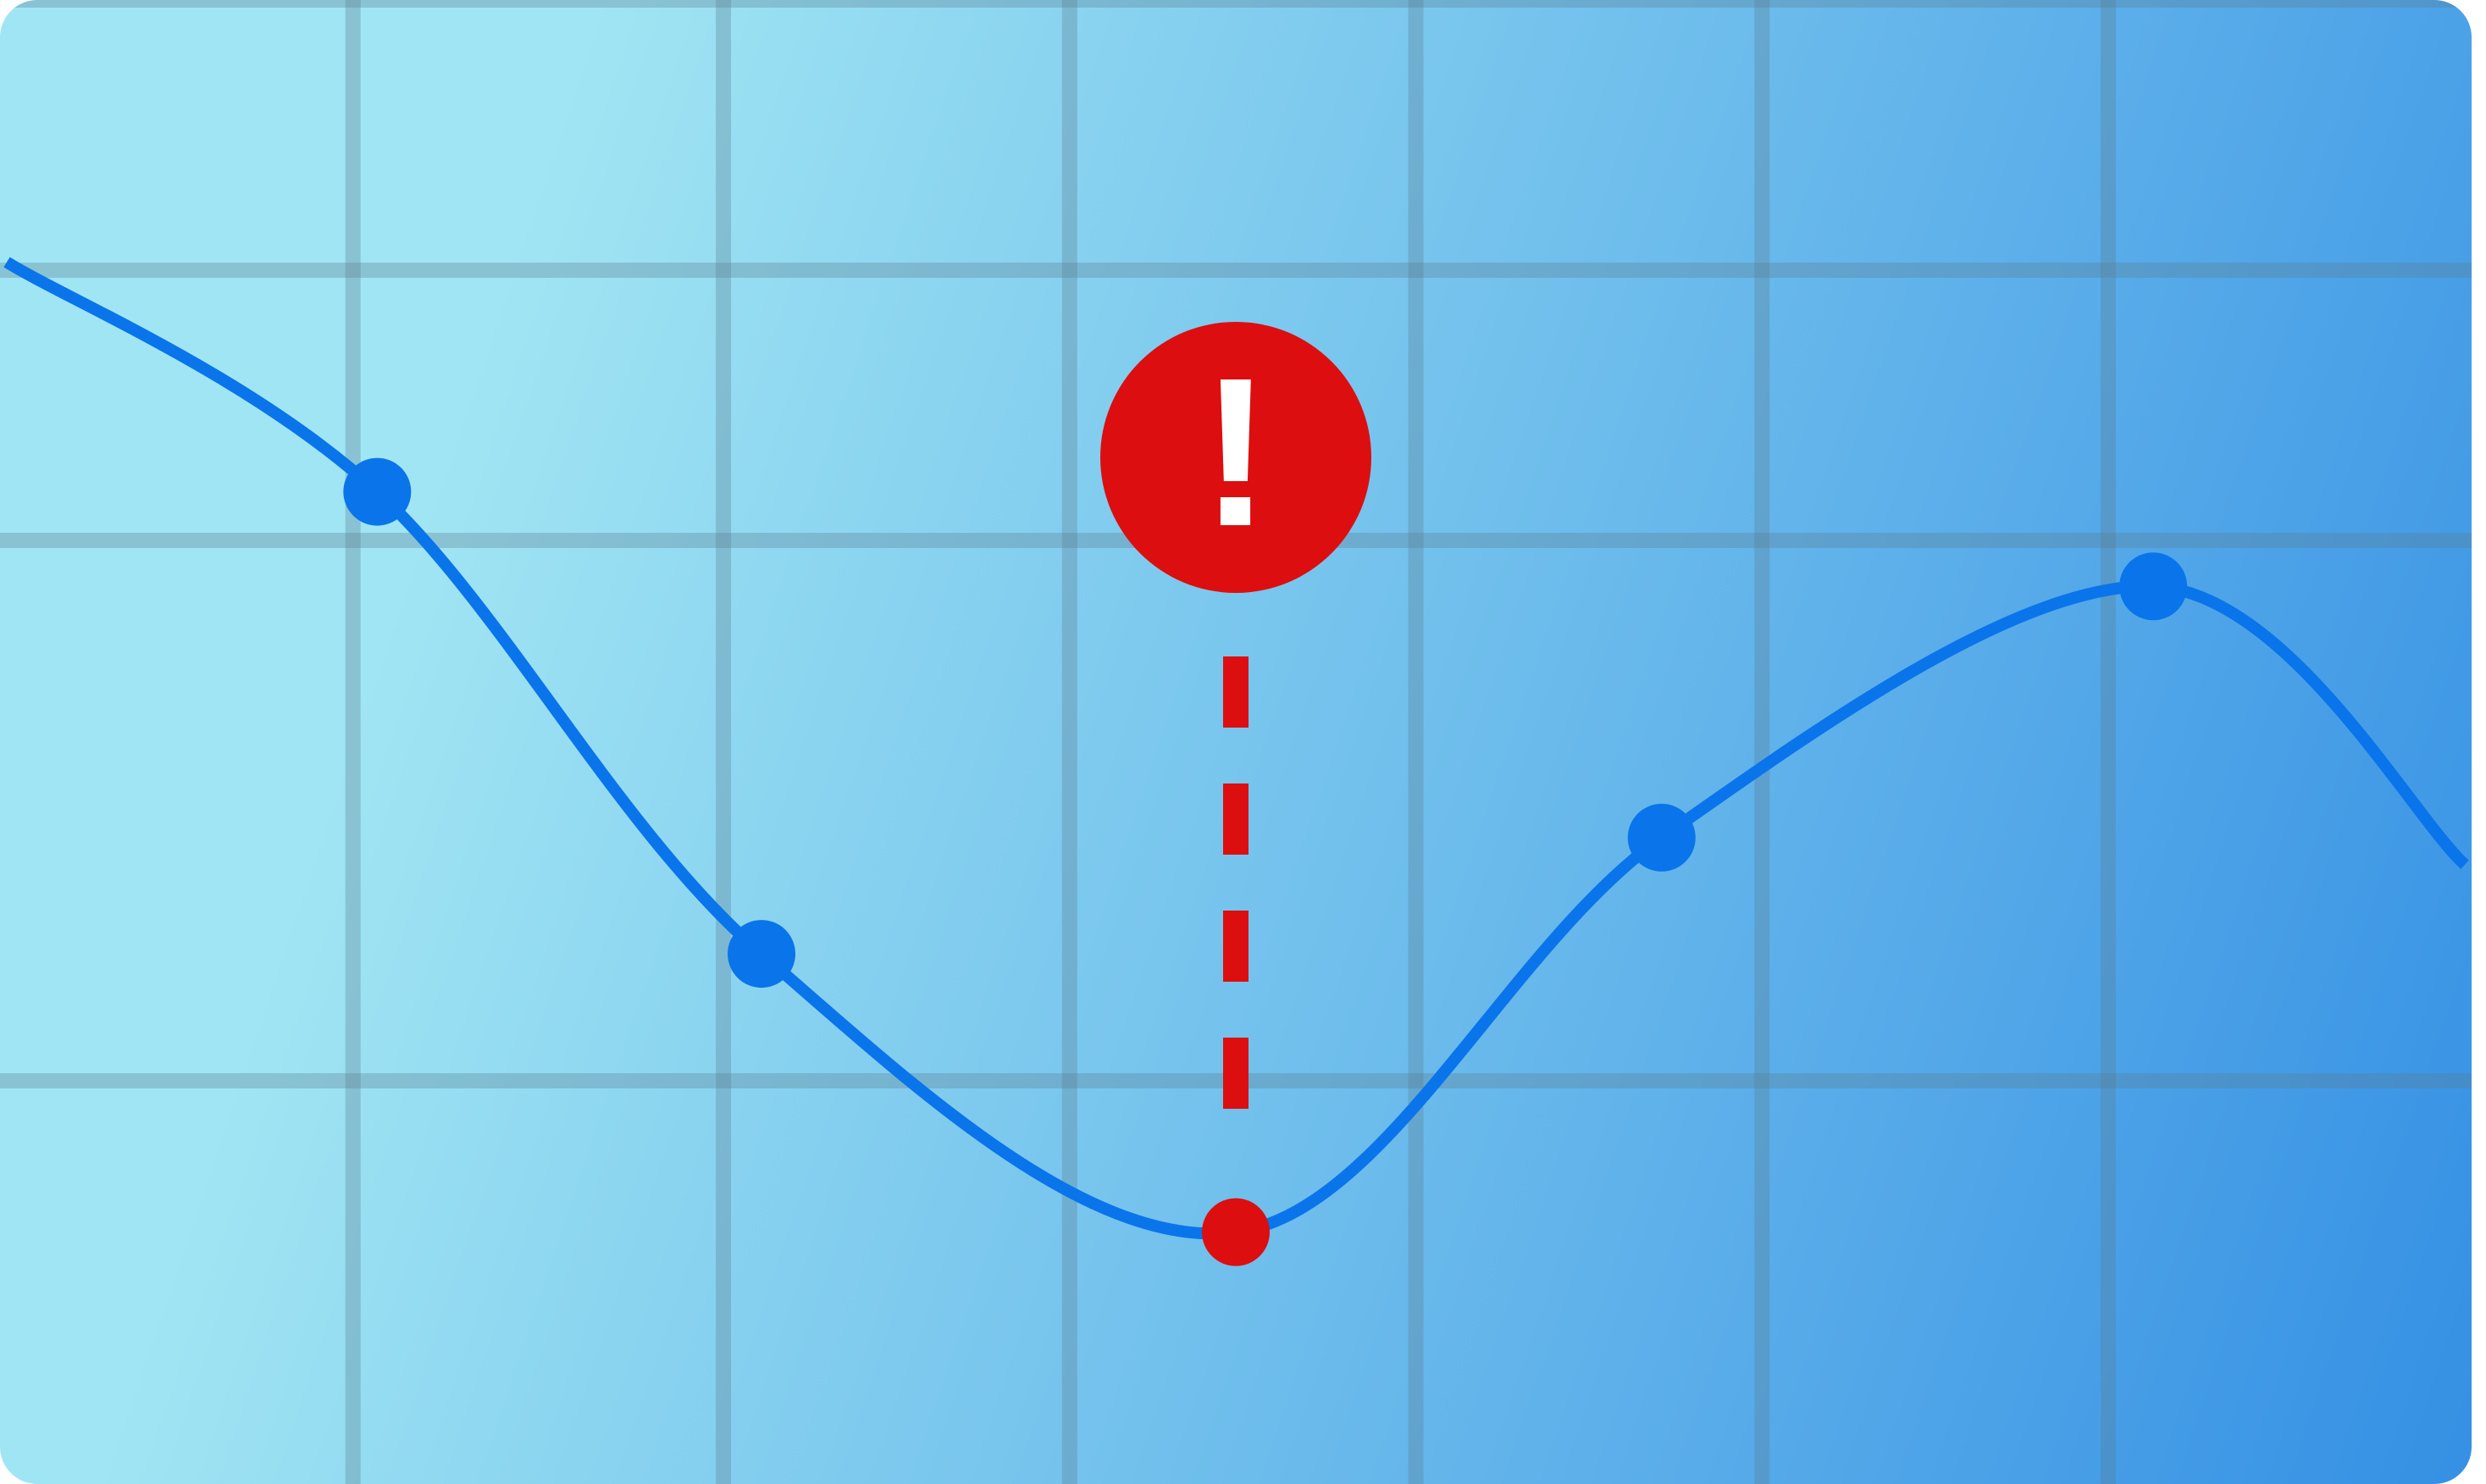  I want to click on alert-annotation-label: !, so click(1235, 452).